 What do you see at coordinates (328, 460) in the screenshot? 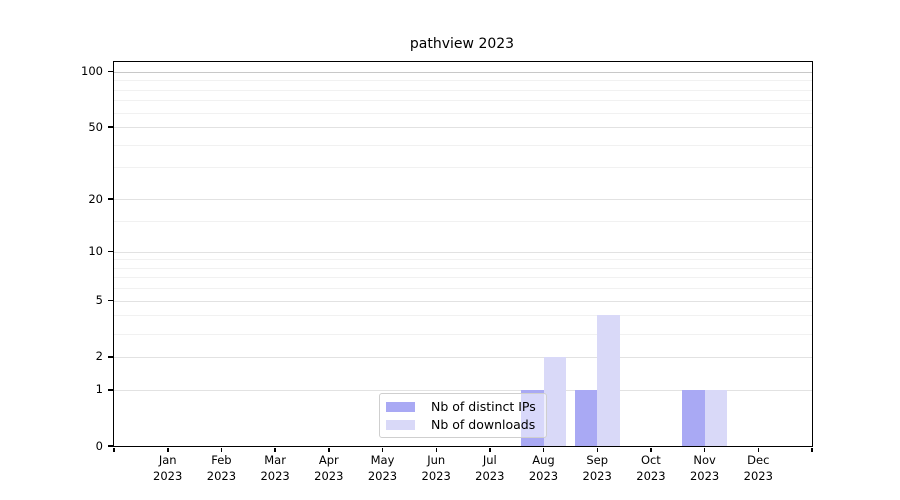
I see `x-tick-label-month: Apr` at bounding box center [328, 460].